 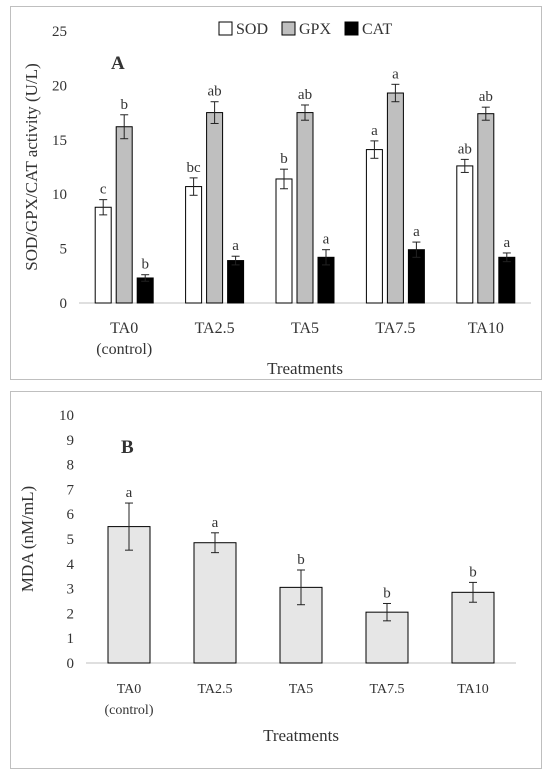 I want to click on legend-label: GPX, so click(x=315, y=29).